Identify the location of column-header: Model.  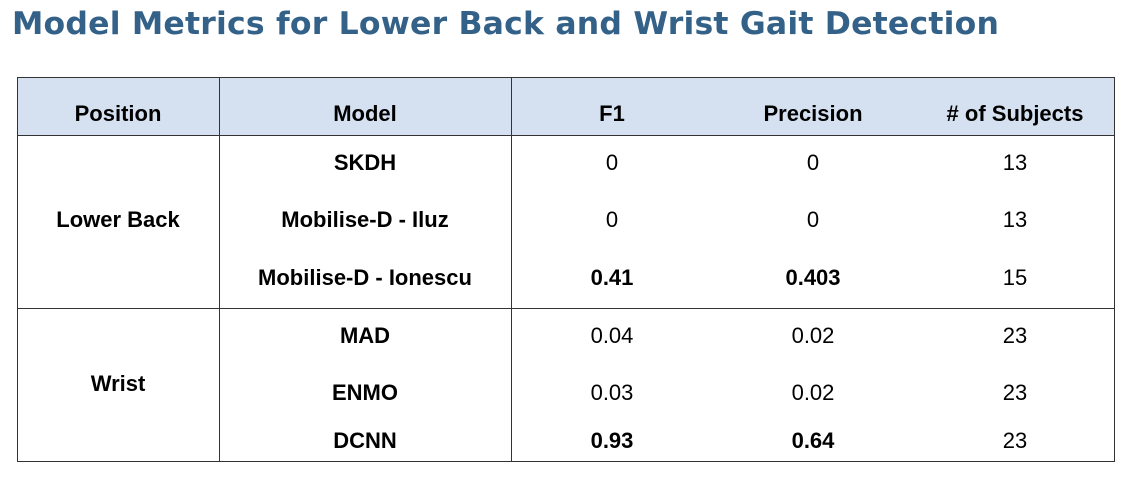
(365, 113).